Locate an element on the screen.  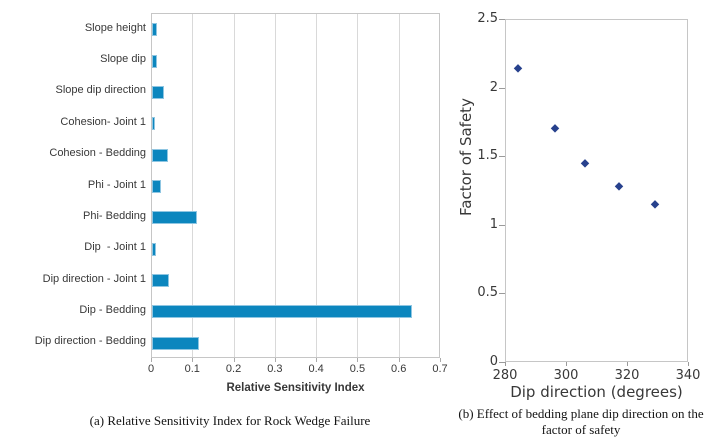
x-tick-label: 0 is located at coordinates (151, 369).